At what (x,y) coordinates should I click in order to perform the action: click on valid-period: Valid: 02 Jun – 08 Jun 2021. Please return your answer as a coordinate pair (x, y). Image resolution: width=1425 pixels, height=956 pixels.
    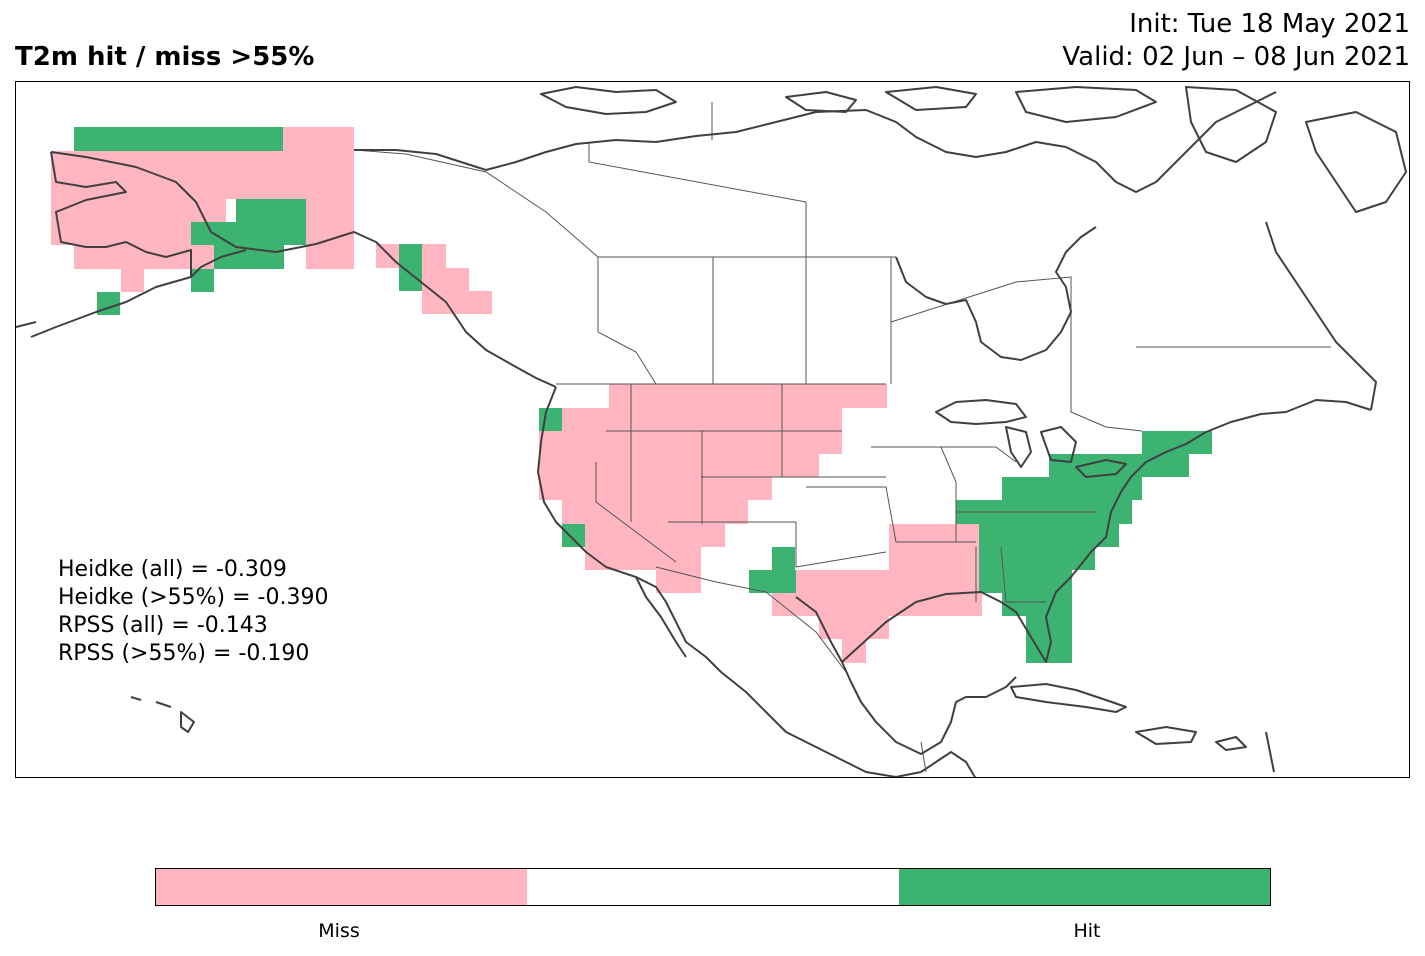
    Looking at the image, I should click on (1236, 57).